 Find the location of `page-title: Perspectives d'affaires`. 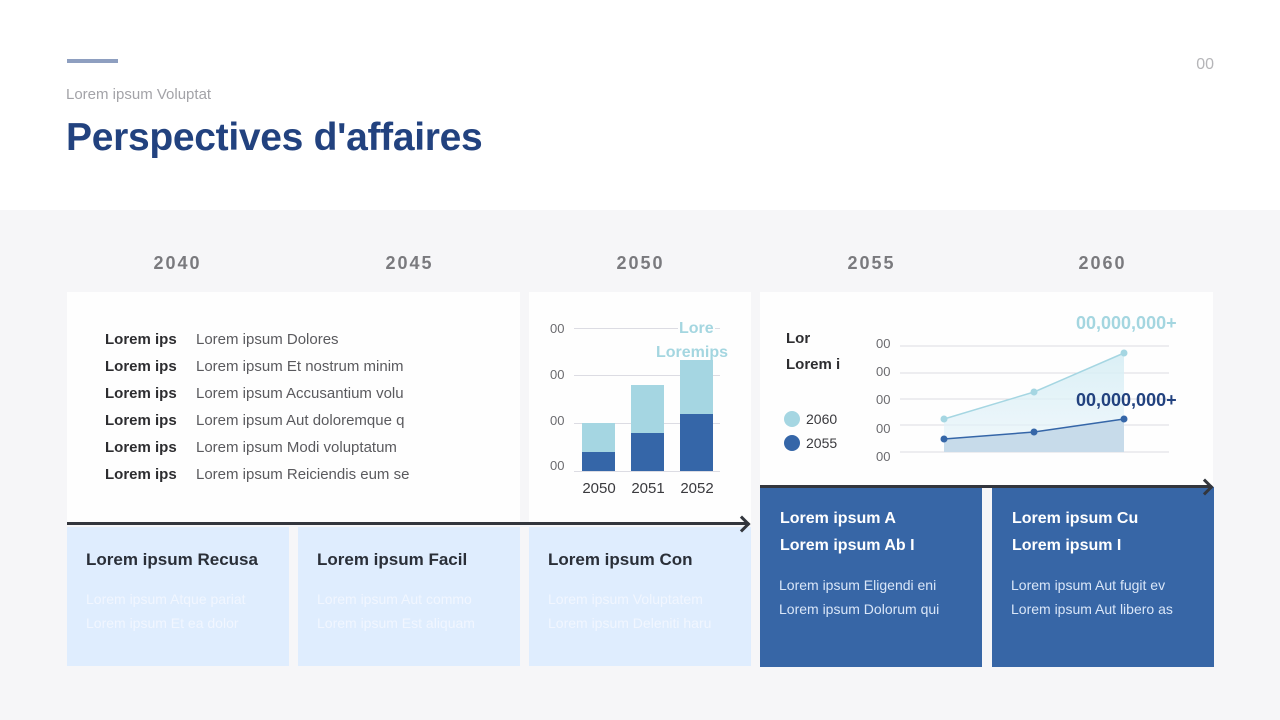

page-title: Perspectives d'affaires is located at coordinates (274, 137).